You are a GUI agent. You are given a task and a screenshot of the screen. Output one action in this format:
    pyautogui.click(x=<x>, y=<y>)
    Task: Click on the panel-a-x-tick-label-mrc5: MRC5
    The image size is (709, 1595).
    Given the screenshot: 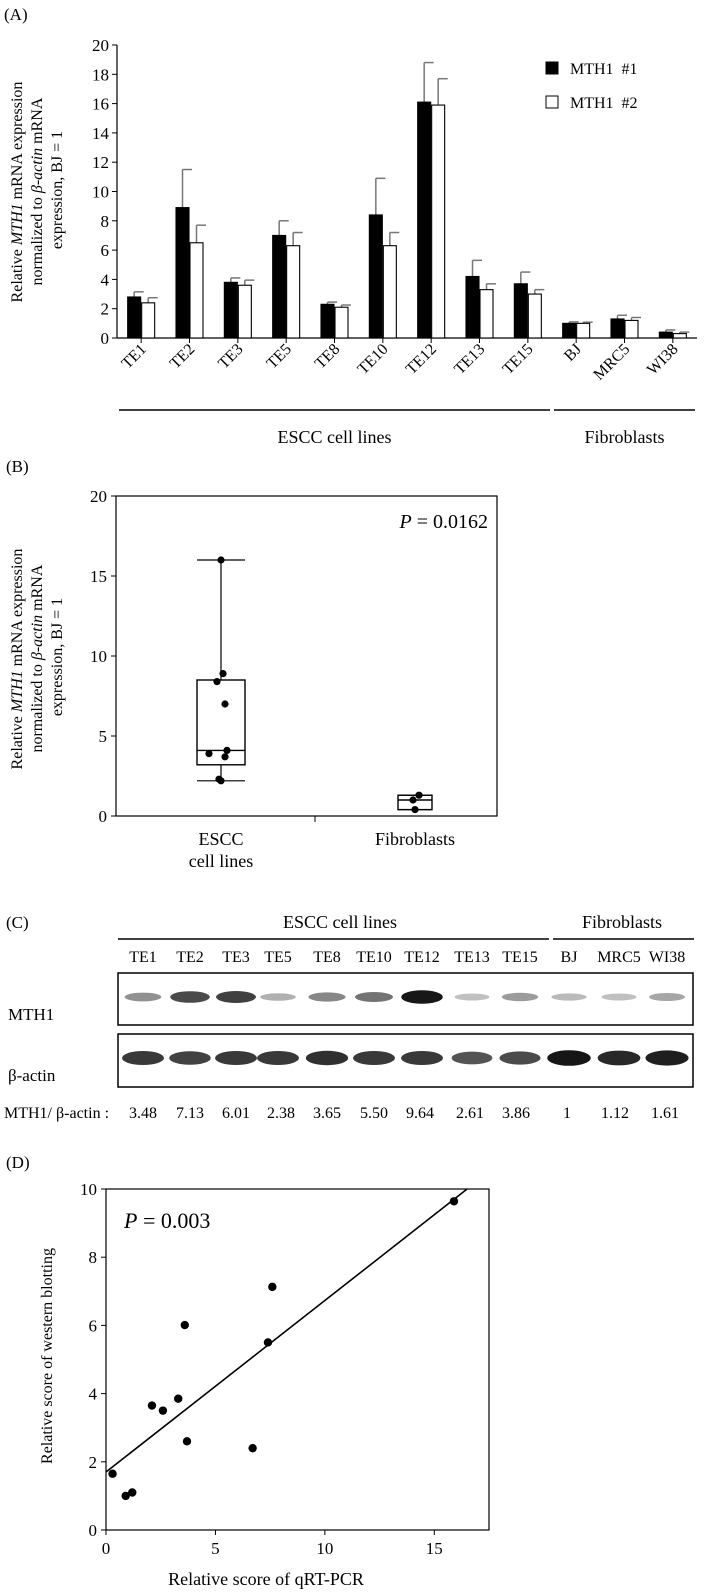 What is the action you would take?
    pyautogui.click(x=611, y=362)
    